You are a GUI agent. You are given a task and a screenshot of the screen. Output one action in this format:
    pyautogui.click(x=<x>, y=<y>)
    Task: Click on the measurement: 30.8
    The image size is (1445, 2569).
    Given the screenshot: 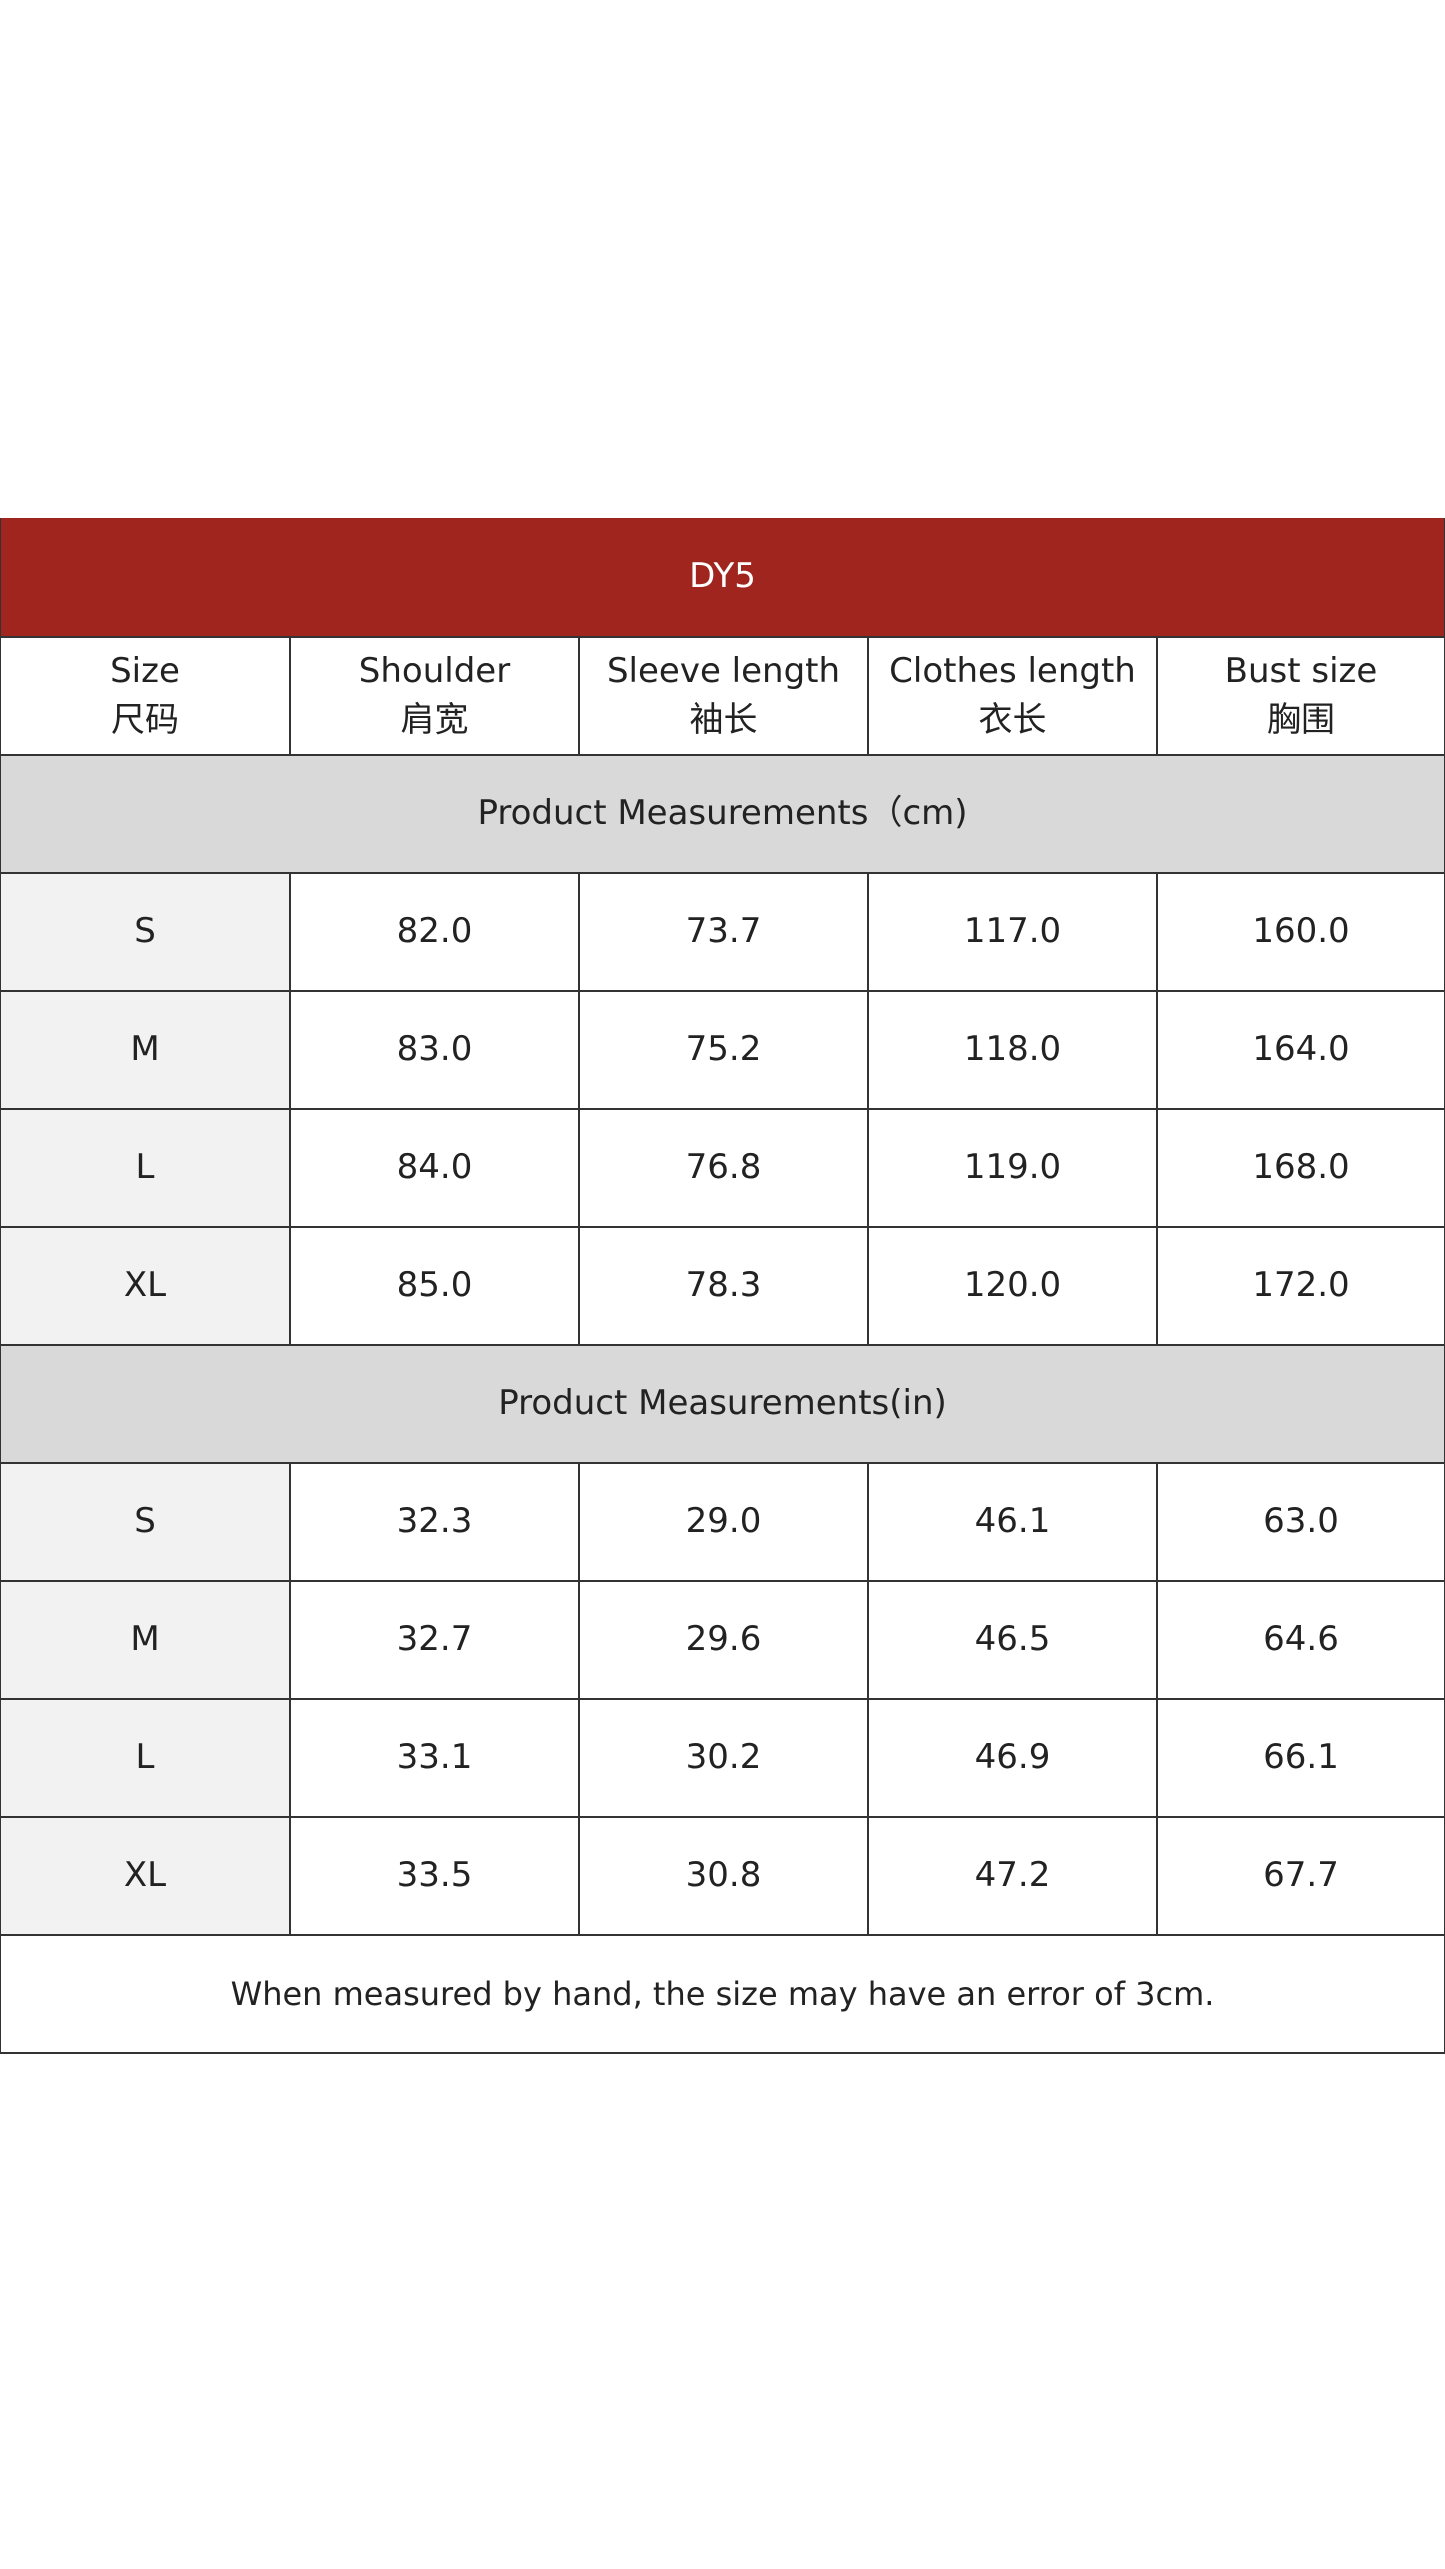 What is the action you would take?
    pyautogui.click(x=722, y=1875)
    